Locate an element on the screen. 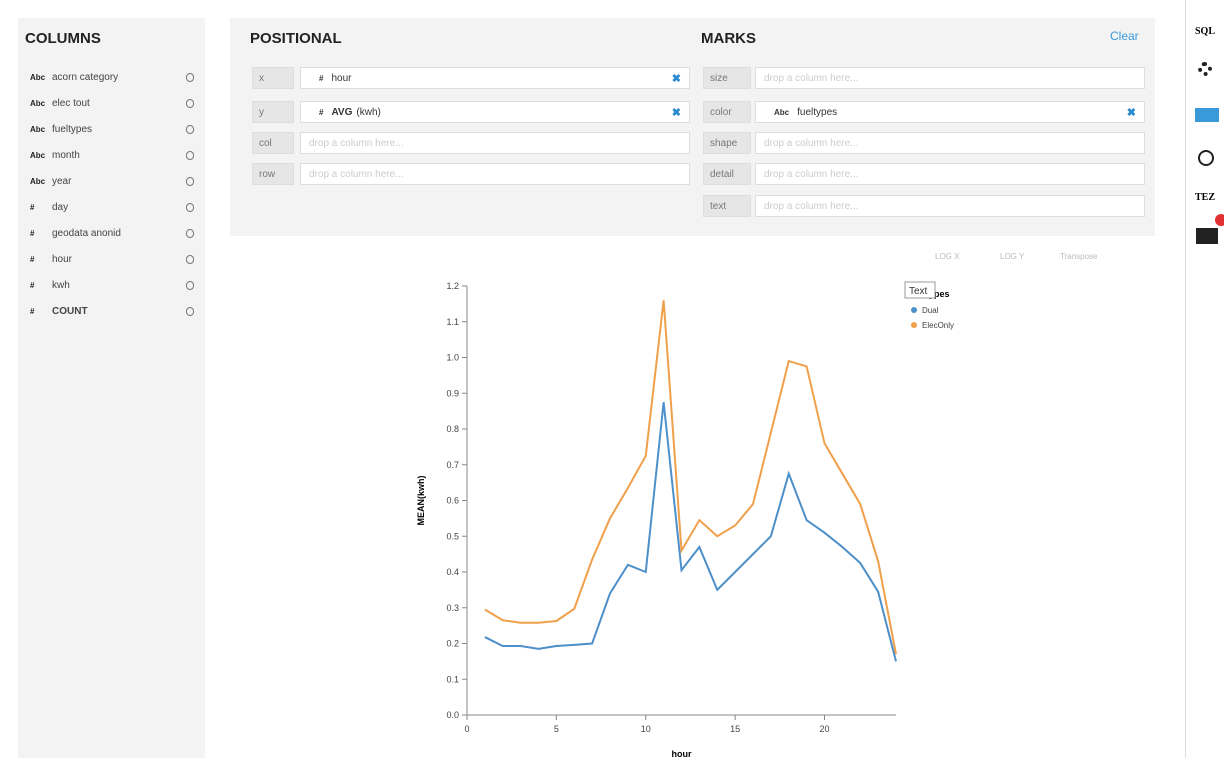 Image resolution: width=1224 pixels, height=758 pixels. shelf-label: y is located at coordinates (273, 112).